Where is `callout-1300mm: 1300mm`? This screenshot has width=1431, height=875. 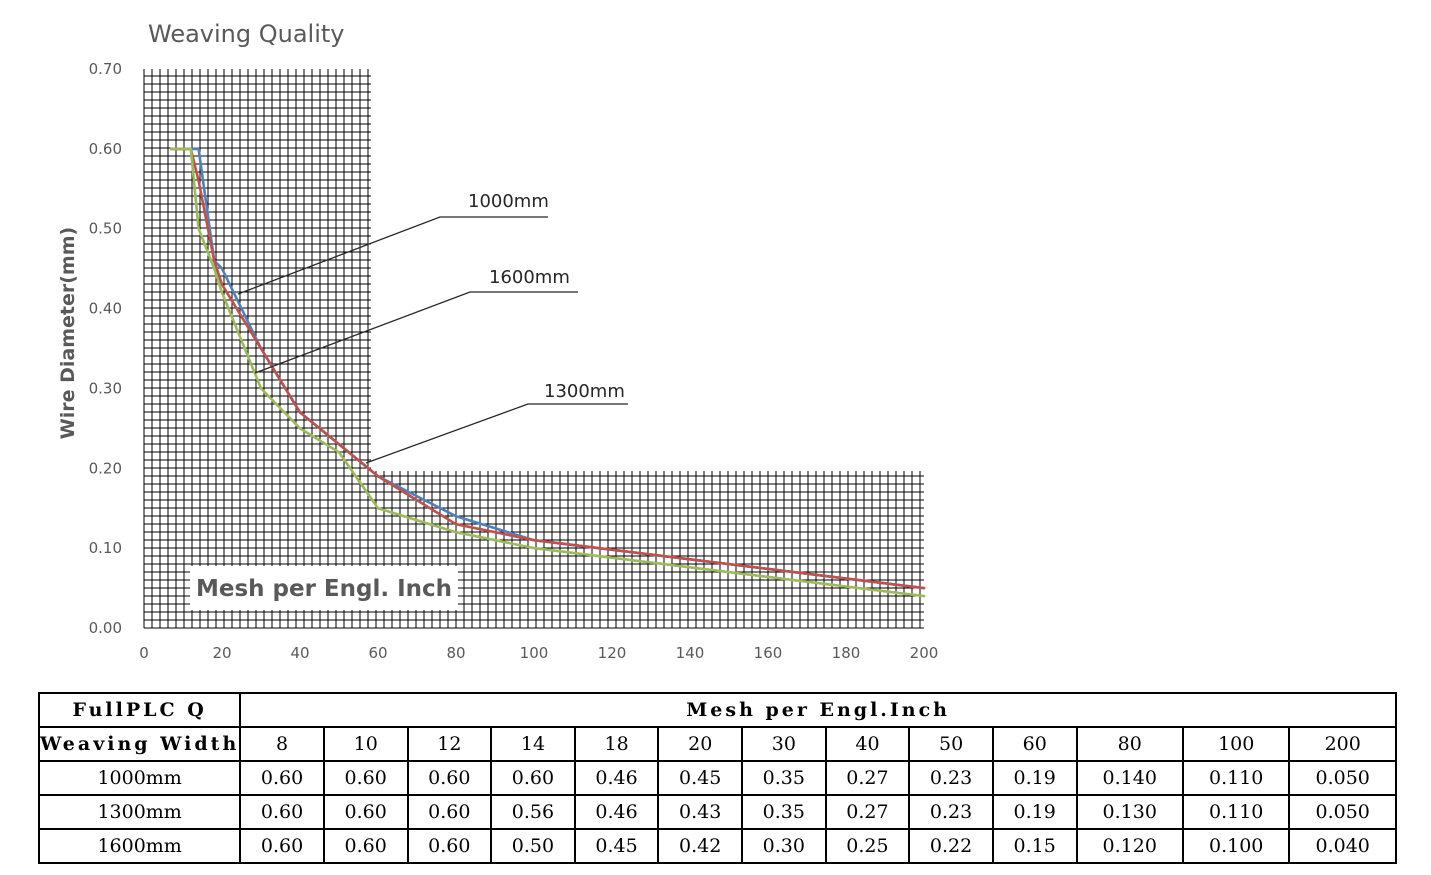 callout-1300mm: 1300mm is located at coordinates (496, 422).